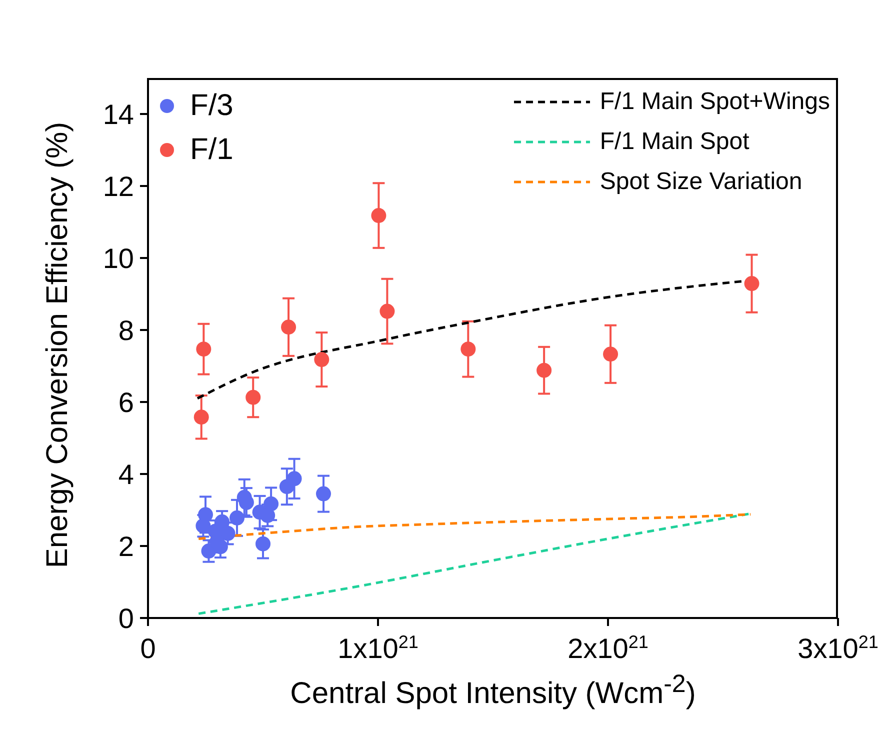 This screenshot has width=887, height=735. I want to click on x-tick-label: 2x10$^{21}$, so click(608, 648).